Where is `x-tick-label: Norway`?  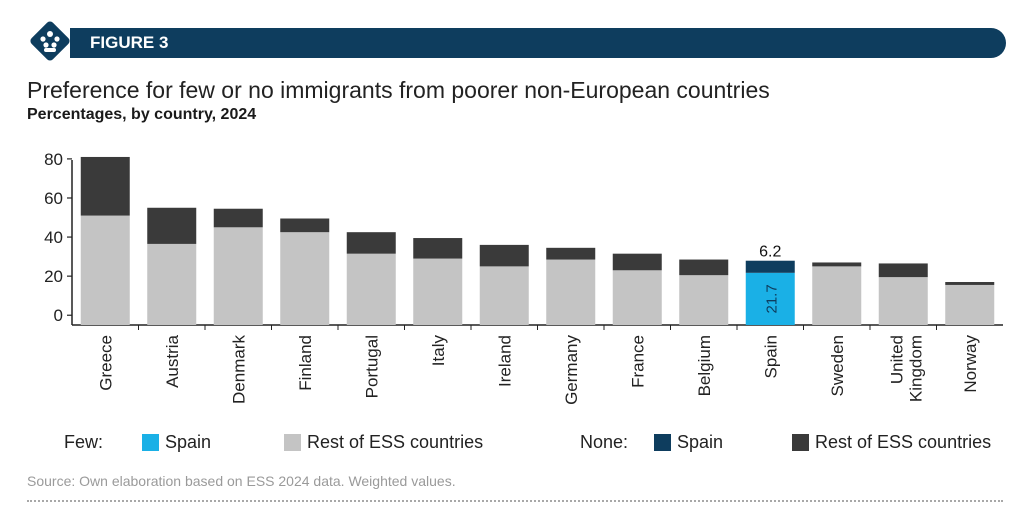 x-tick-label: Norway is located at coordinates (970, 364).